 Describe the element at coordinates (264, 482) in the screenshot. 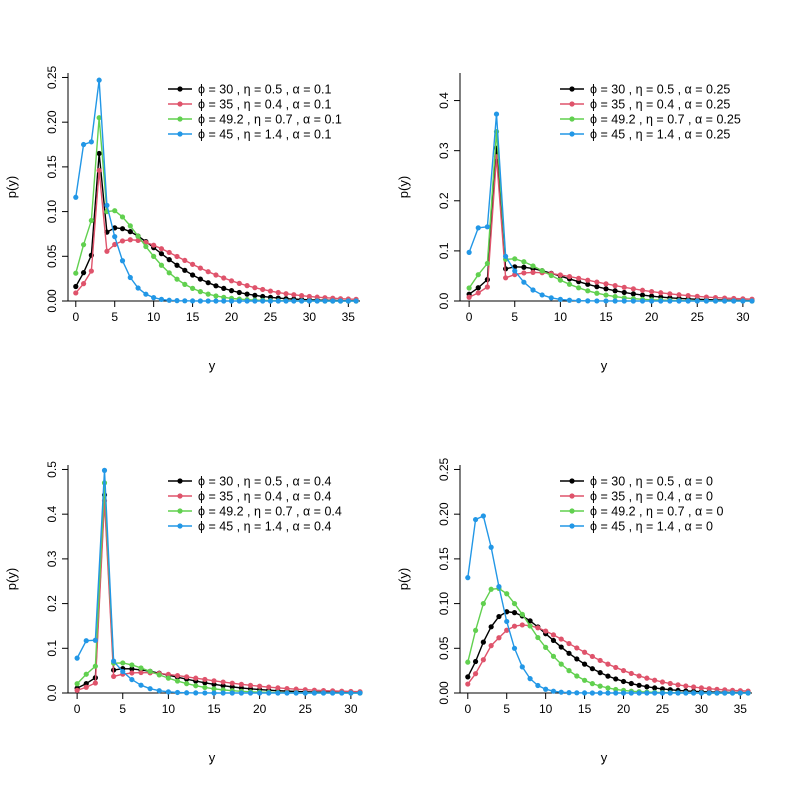

I see `legend-label: ϕ = 30 , η = 0.5 , α = 0.4` at that location.